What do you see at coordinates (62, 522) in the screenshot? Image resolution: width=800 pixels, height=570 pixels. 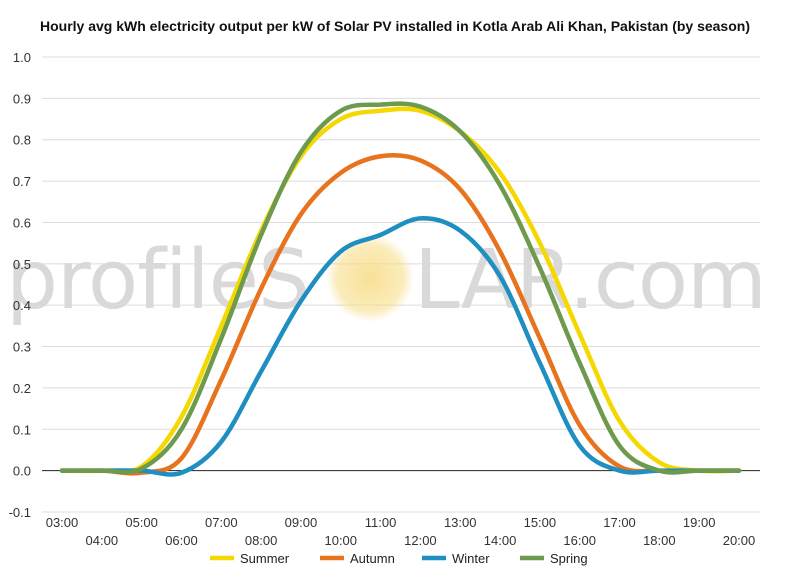 I see `x-tick-label: 03:00` at bounding box center [62, 522].